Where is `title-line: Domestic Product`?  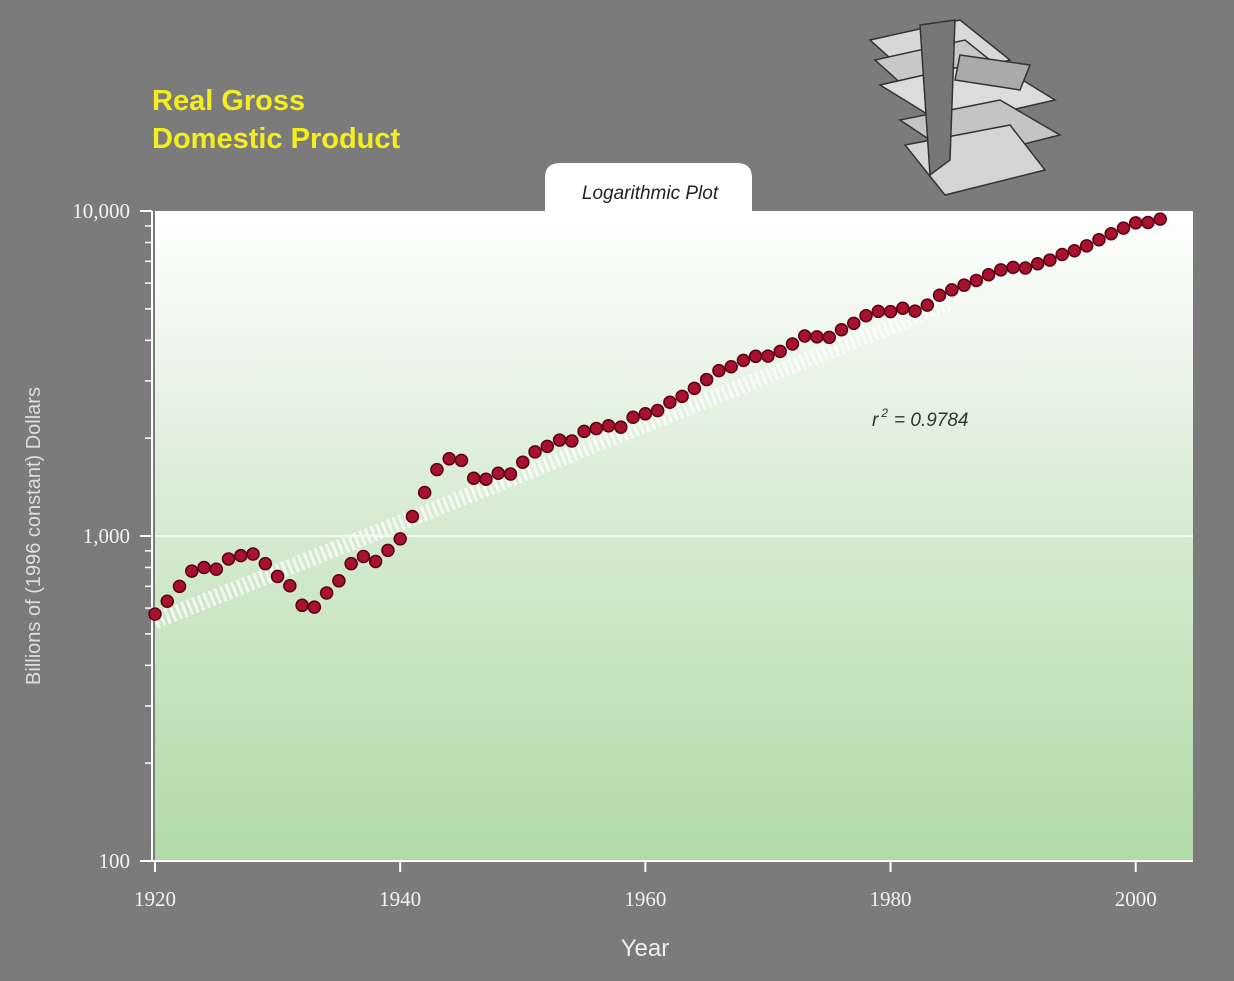 title-line: Domestic Product is located at coordinates (276, 139).